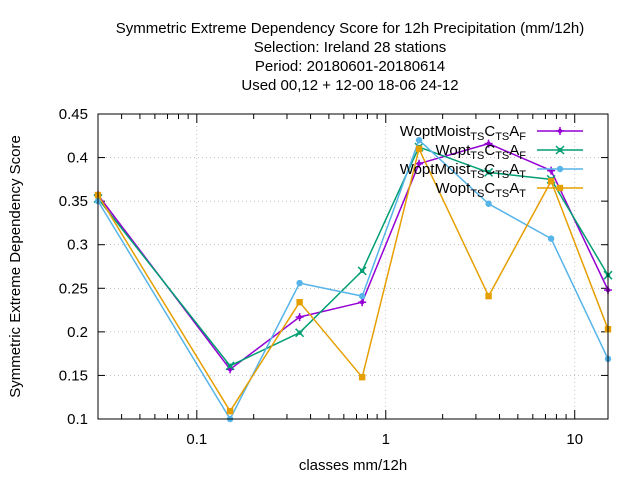 The width and height of the screenshot is (640, 480). I want to click on legend-label: WoptMoistTSCTSAF, so click(463, 133).